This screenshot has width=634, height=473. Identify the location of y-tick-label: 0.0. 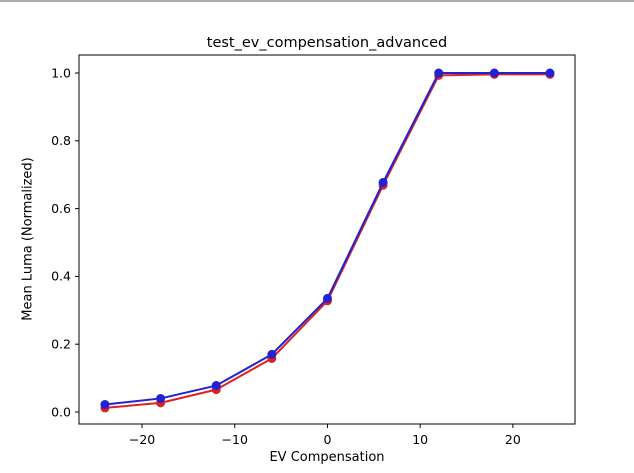
(61, 411).